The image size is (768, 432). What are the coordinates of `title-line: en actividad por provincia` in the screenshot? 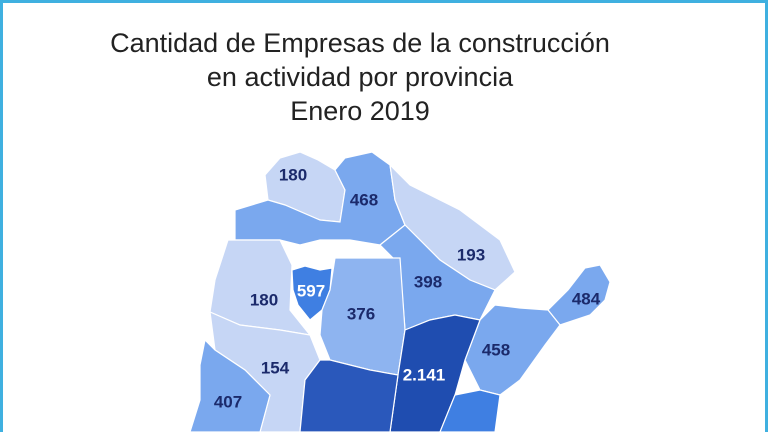 It's located at (360, 77).